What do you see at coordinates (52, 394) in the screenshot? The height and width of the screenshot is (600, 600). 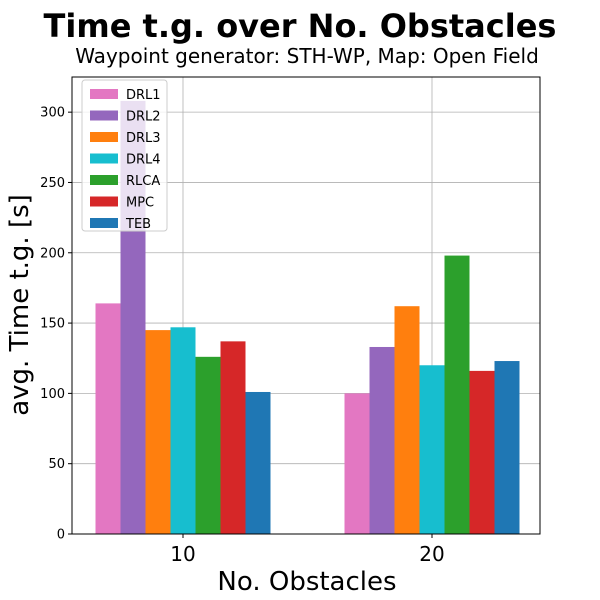 I see `y-tick-label: 100` at bounding box center [52, 394].